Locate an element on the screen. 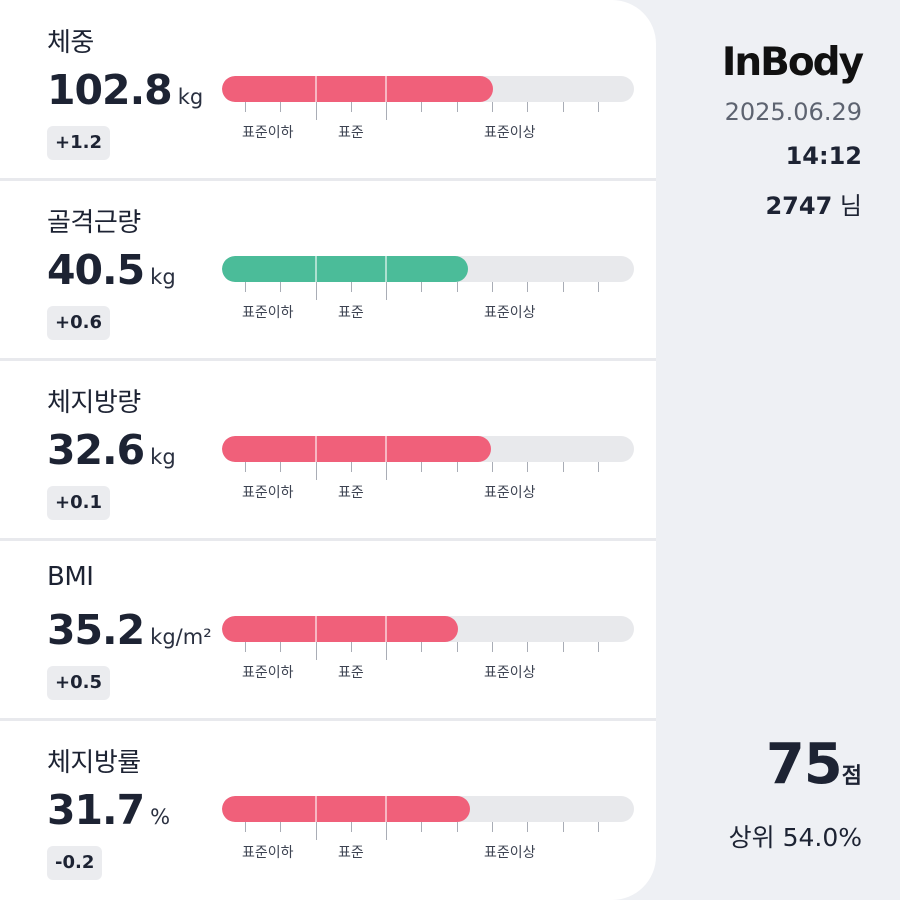 The image size is (900, 900). metric-row-body-fat-percent: 체지방률 31.7% -0.2 표준이하 표준 표준이상 is located at coordinates (328, 810).